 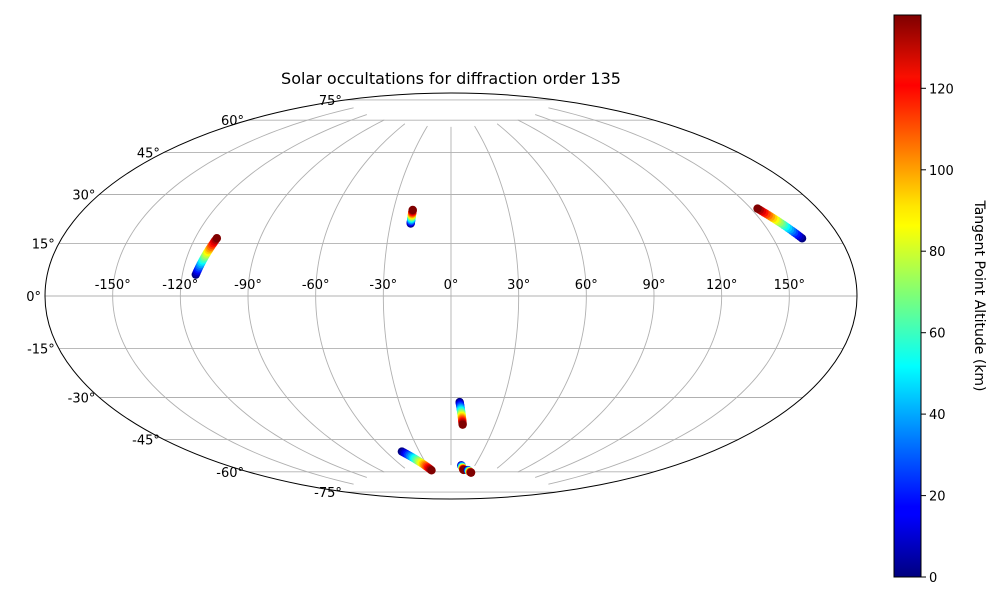 What do you see at coordinates (937, 497) in the screenshot?
I see `colorbar-tick-label: 20` at bounding box center [937, 497].